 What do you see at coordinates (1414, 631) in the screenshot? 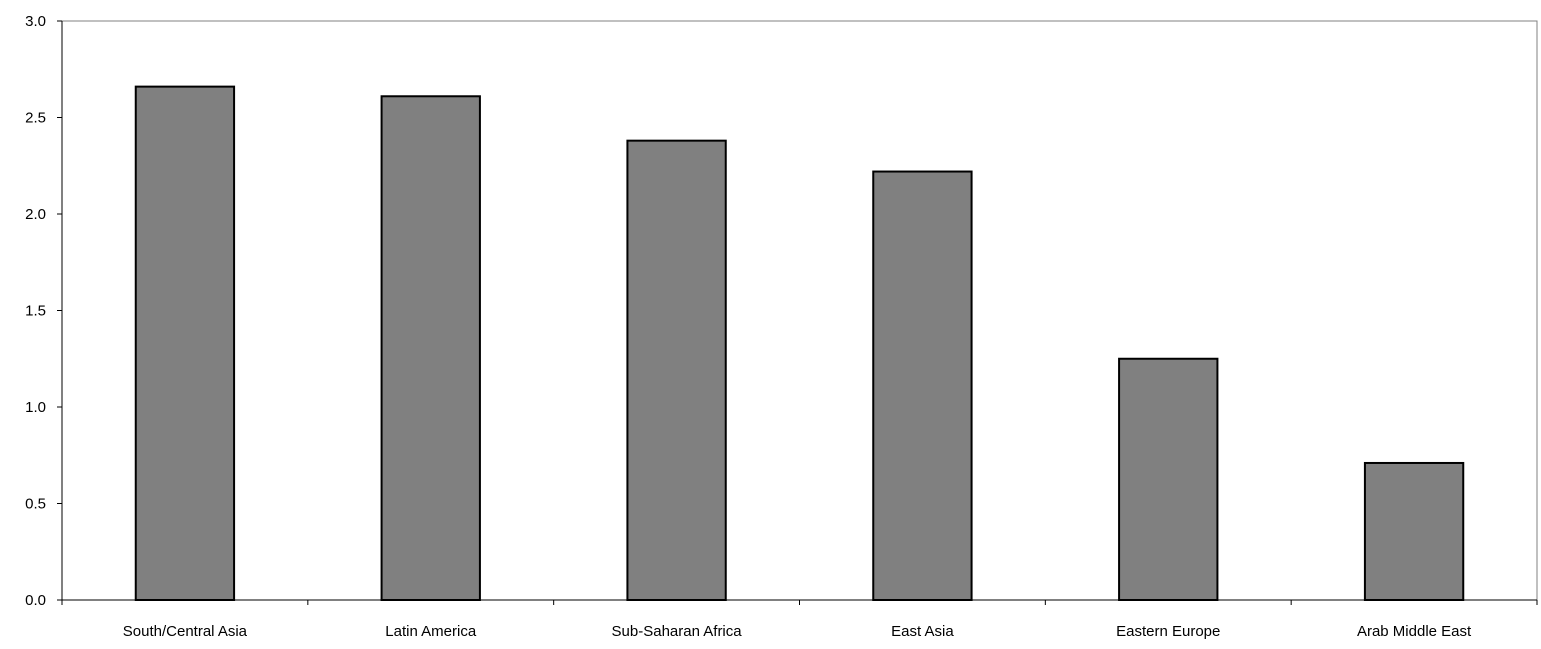
I see `x-tick-label: Arab Middle East` at bounding box center [1414, 631].